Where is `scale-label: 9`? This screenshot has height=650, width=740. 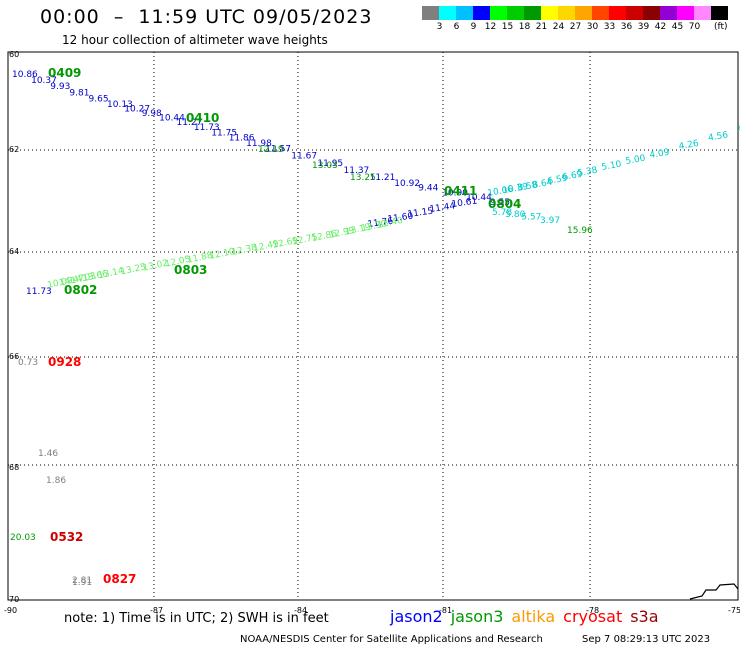 scale-label: 9 is located at coordinates (473, 27).